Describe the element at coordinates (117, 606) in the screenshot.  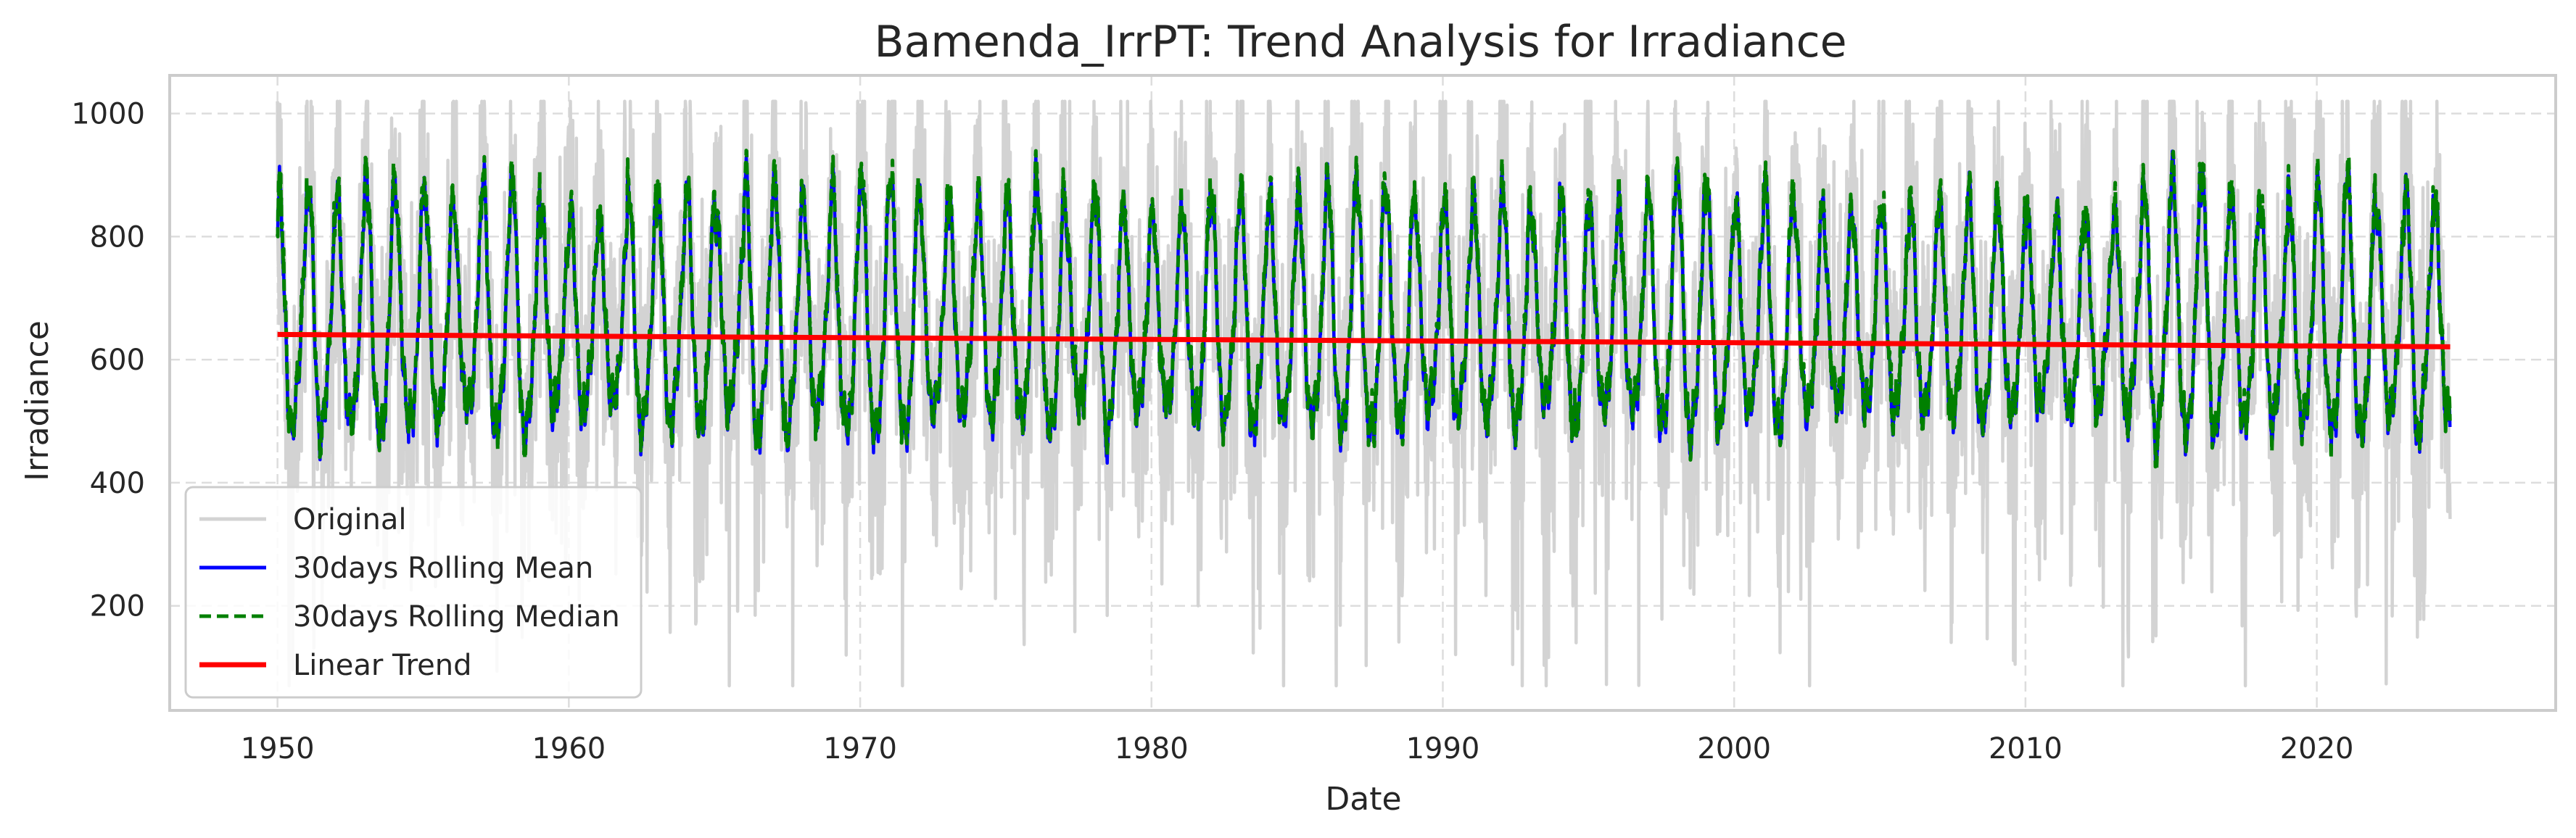
I see `y-tick-label: 200` at that location.